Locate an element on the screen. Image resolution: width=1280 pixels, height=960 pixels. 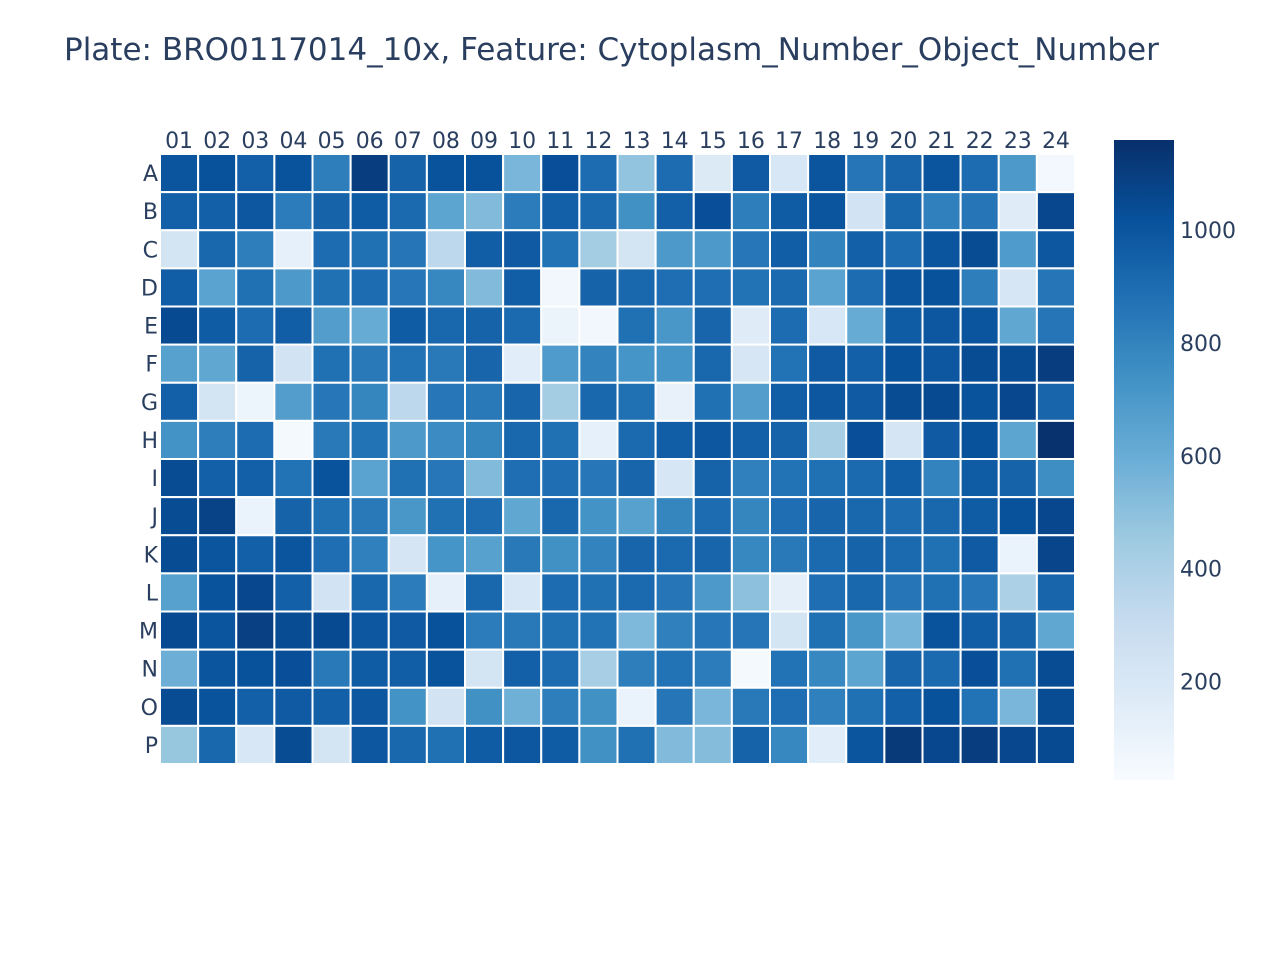
heatmap-cell-G24 is located at coordinates (1055, 401).